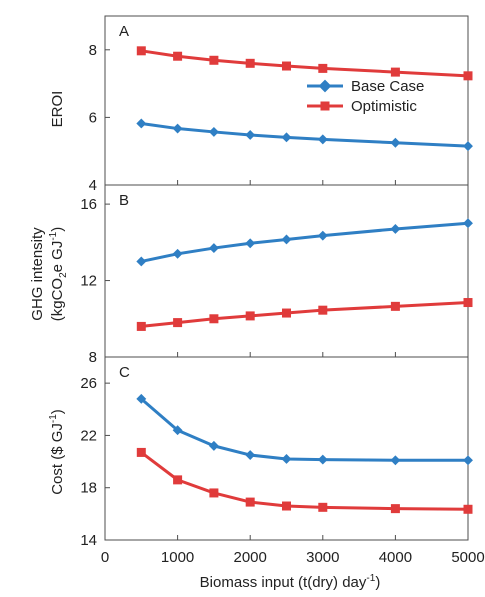  I want to click on x-tick-label: 0, so click(105, 557).